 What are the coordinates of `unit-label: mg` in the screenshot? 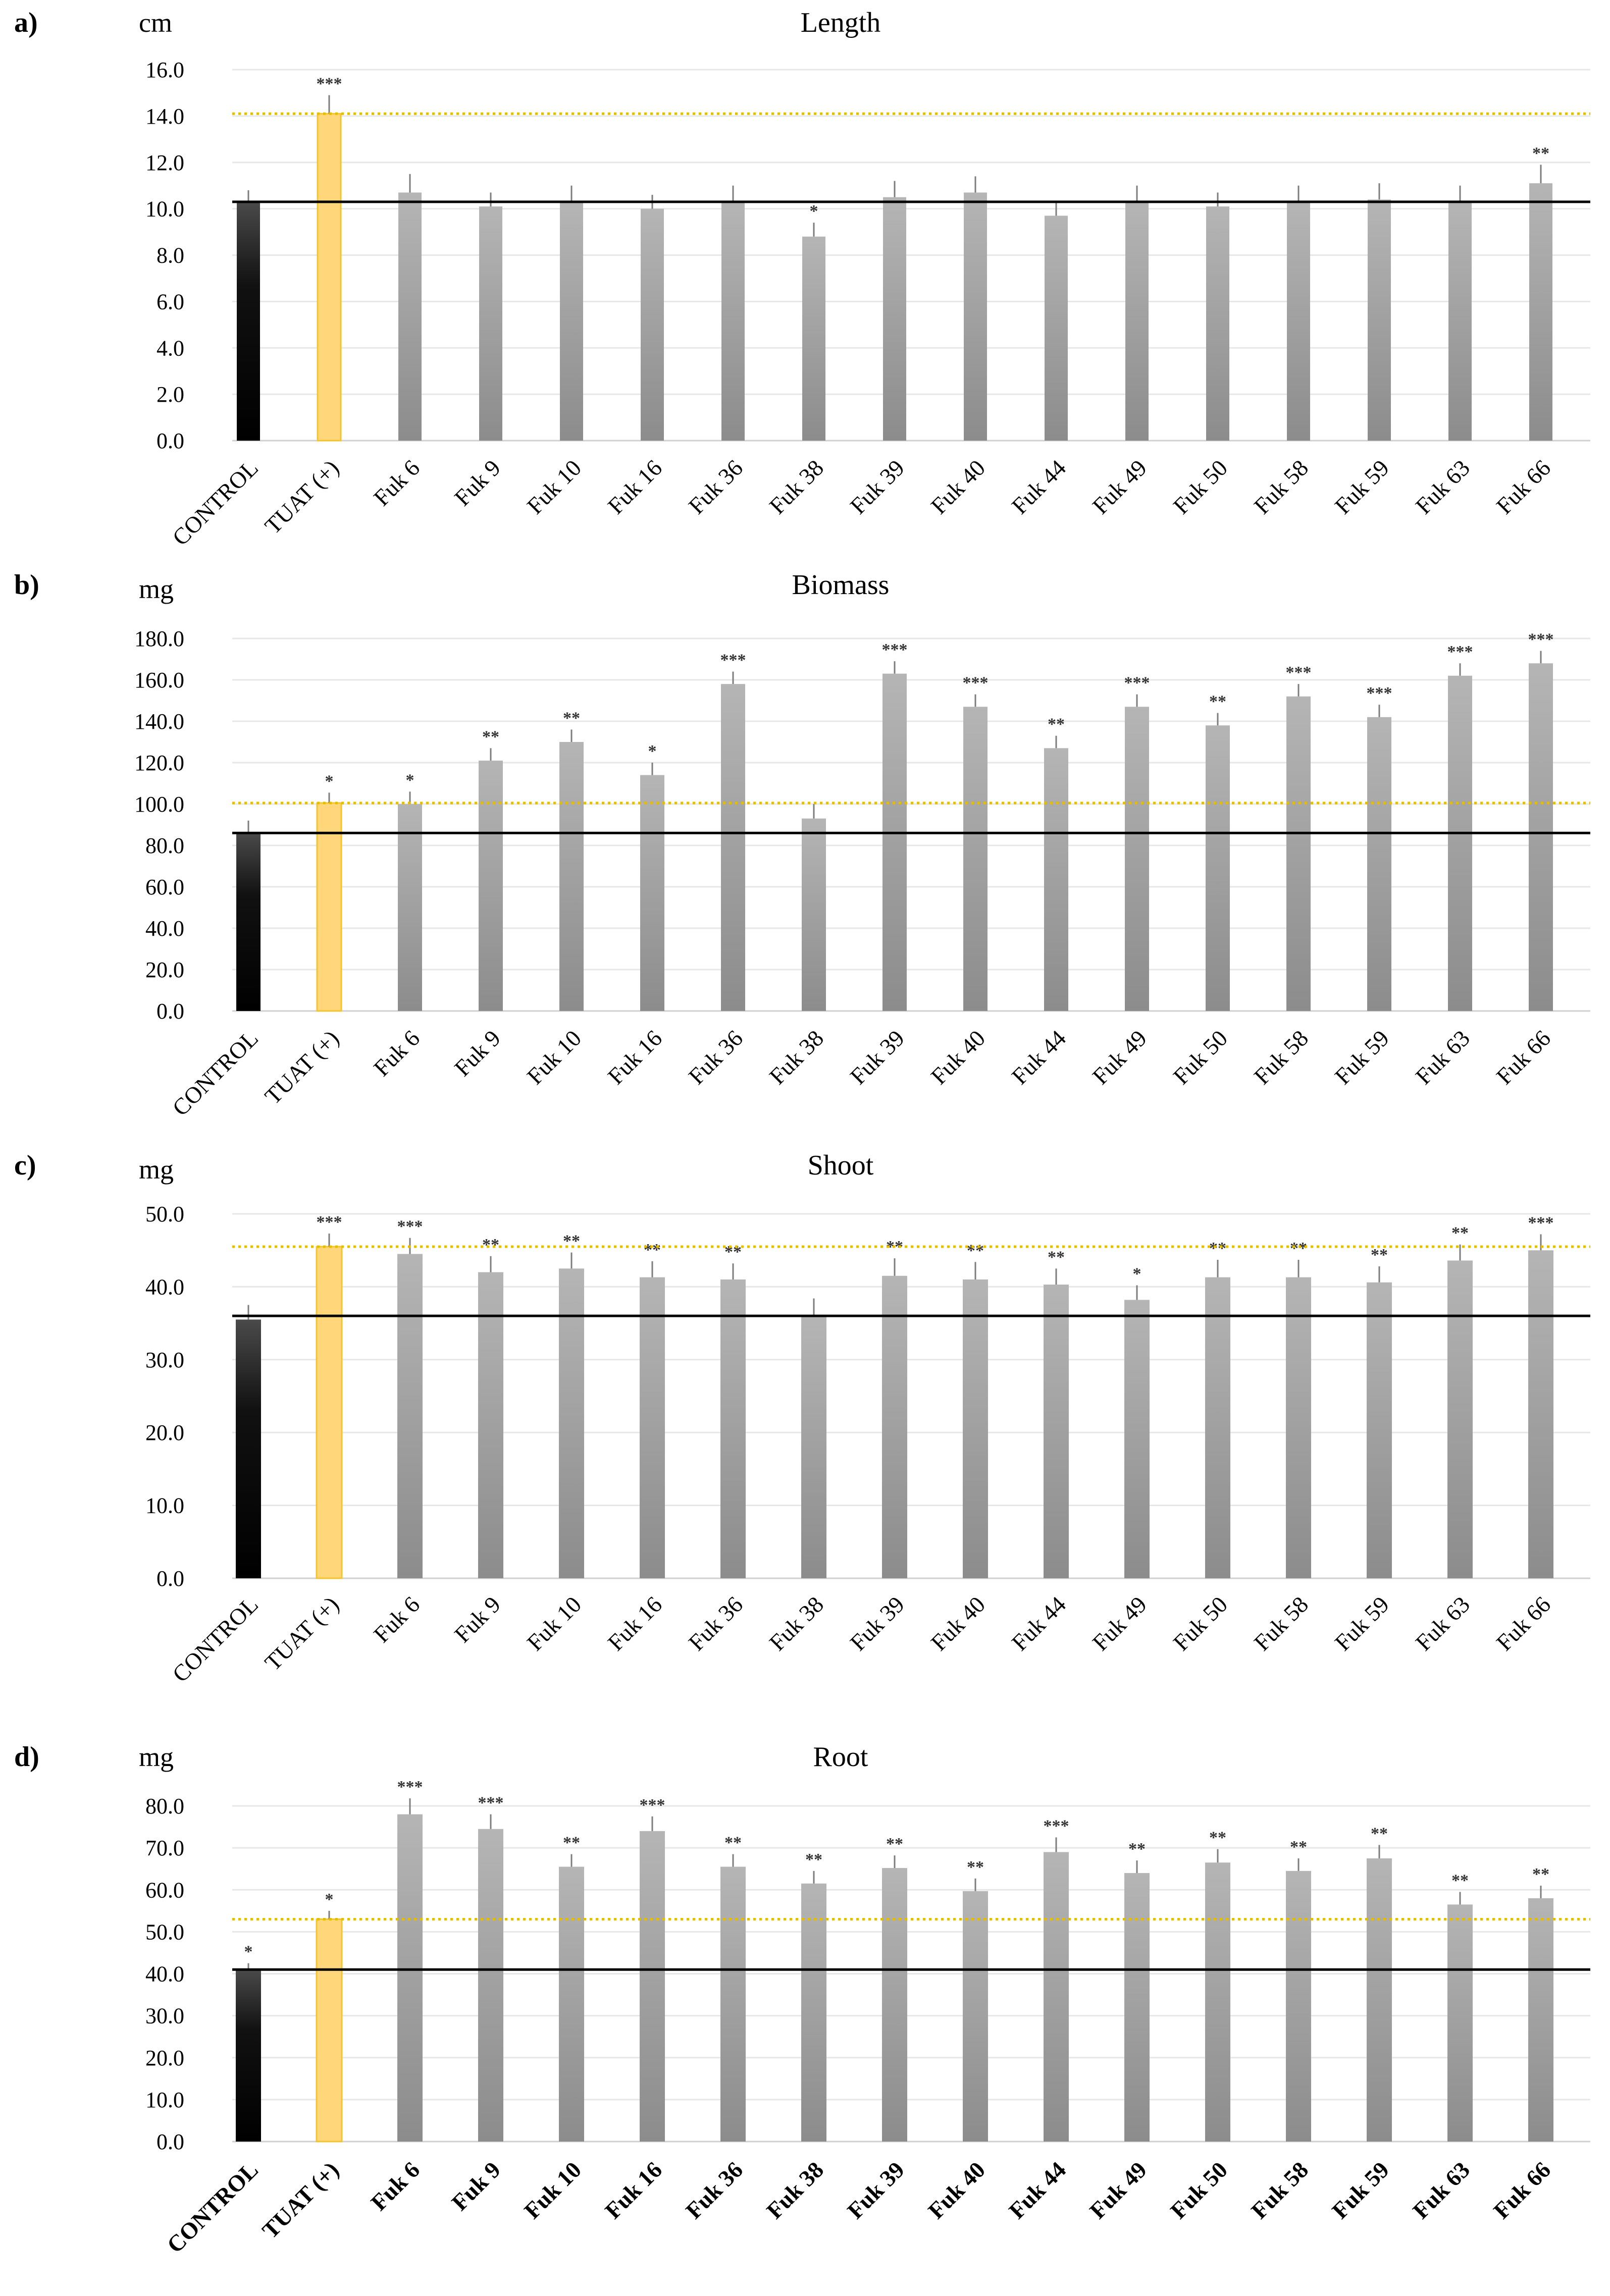 It's located at (156, 1757).